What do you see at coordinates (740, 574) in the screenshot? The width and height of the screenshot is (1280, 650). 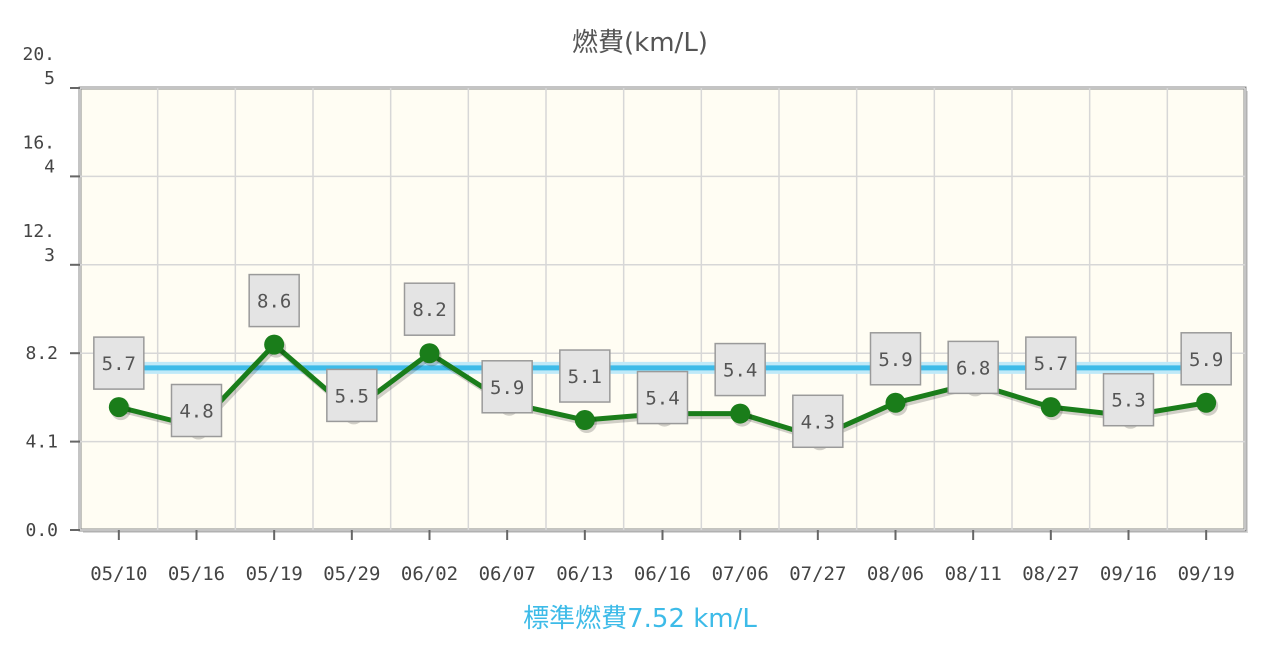 I see `x-tick-label: 07/06` at bounding box center [740, 574].